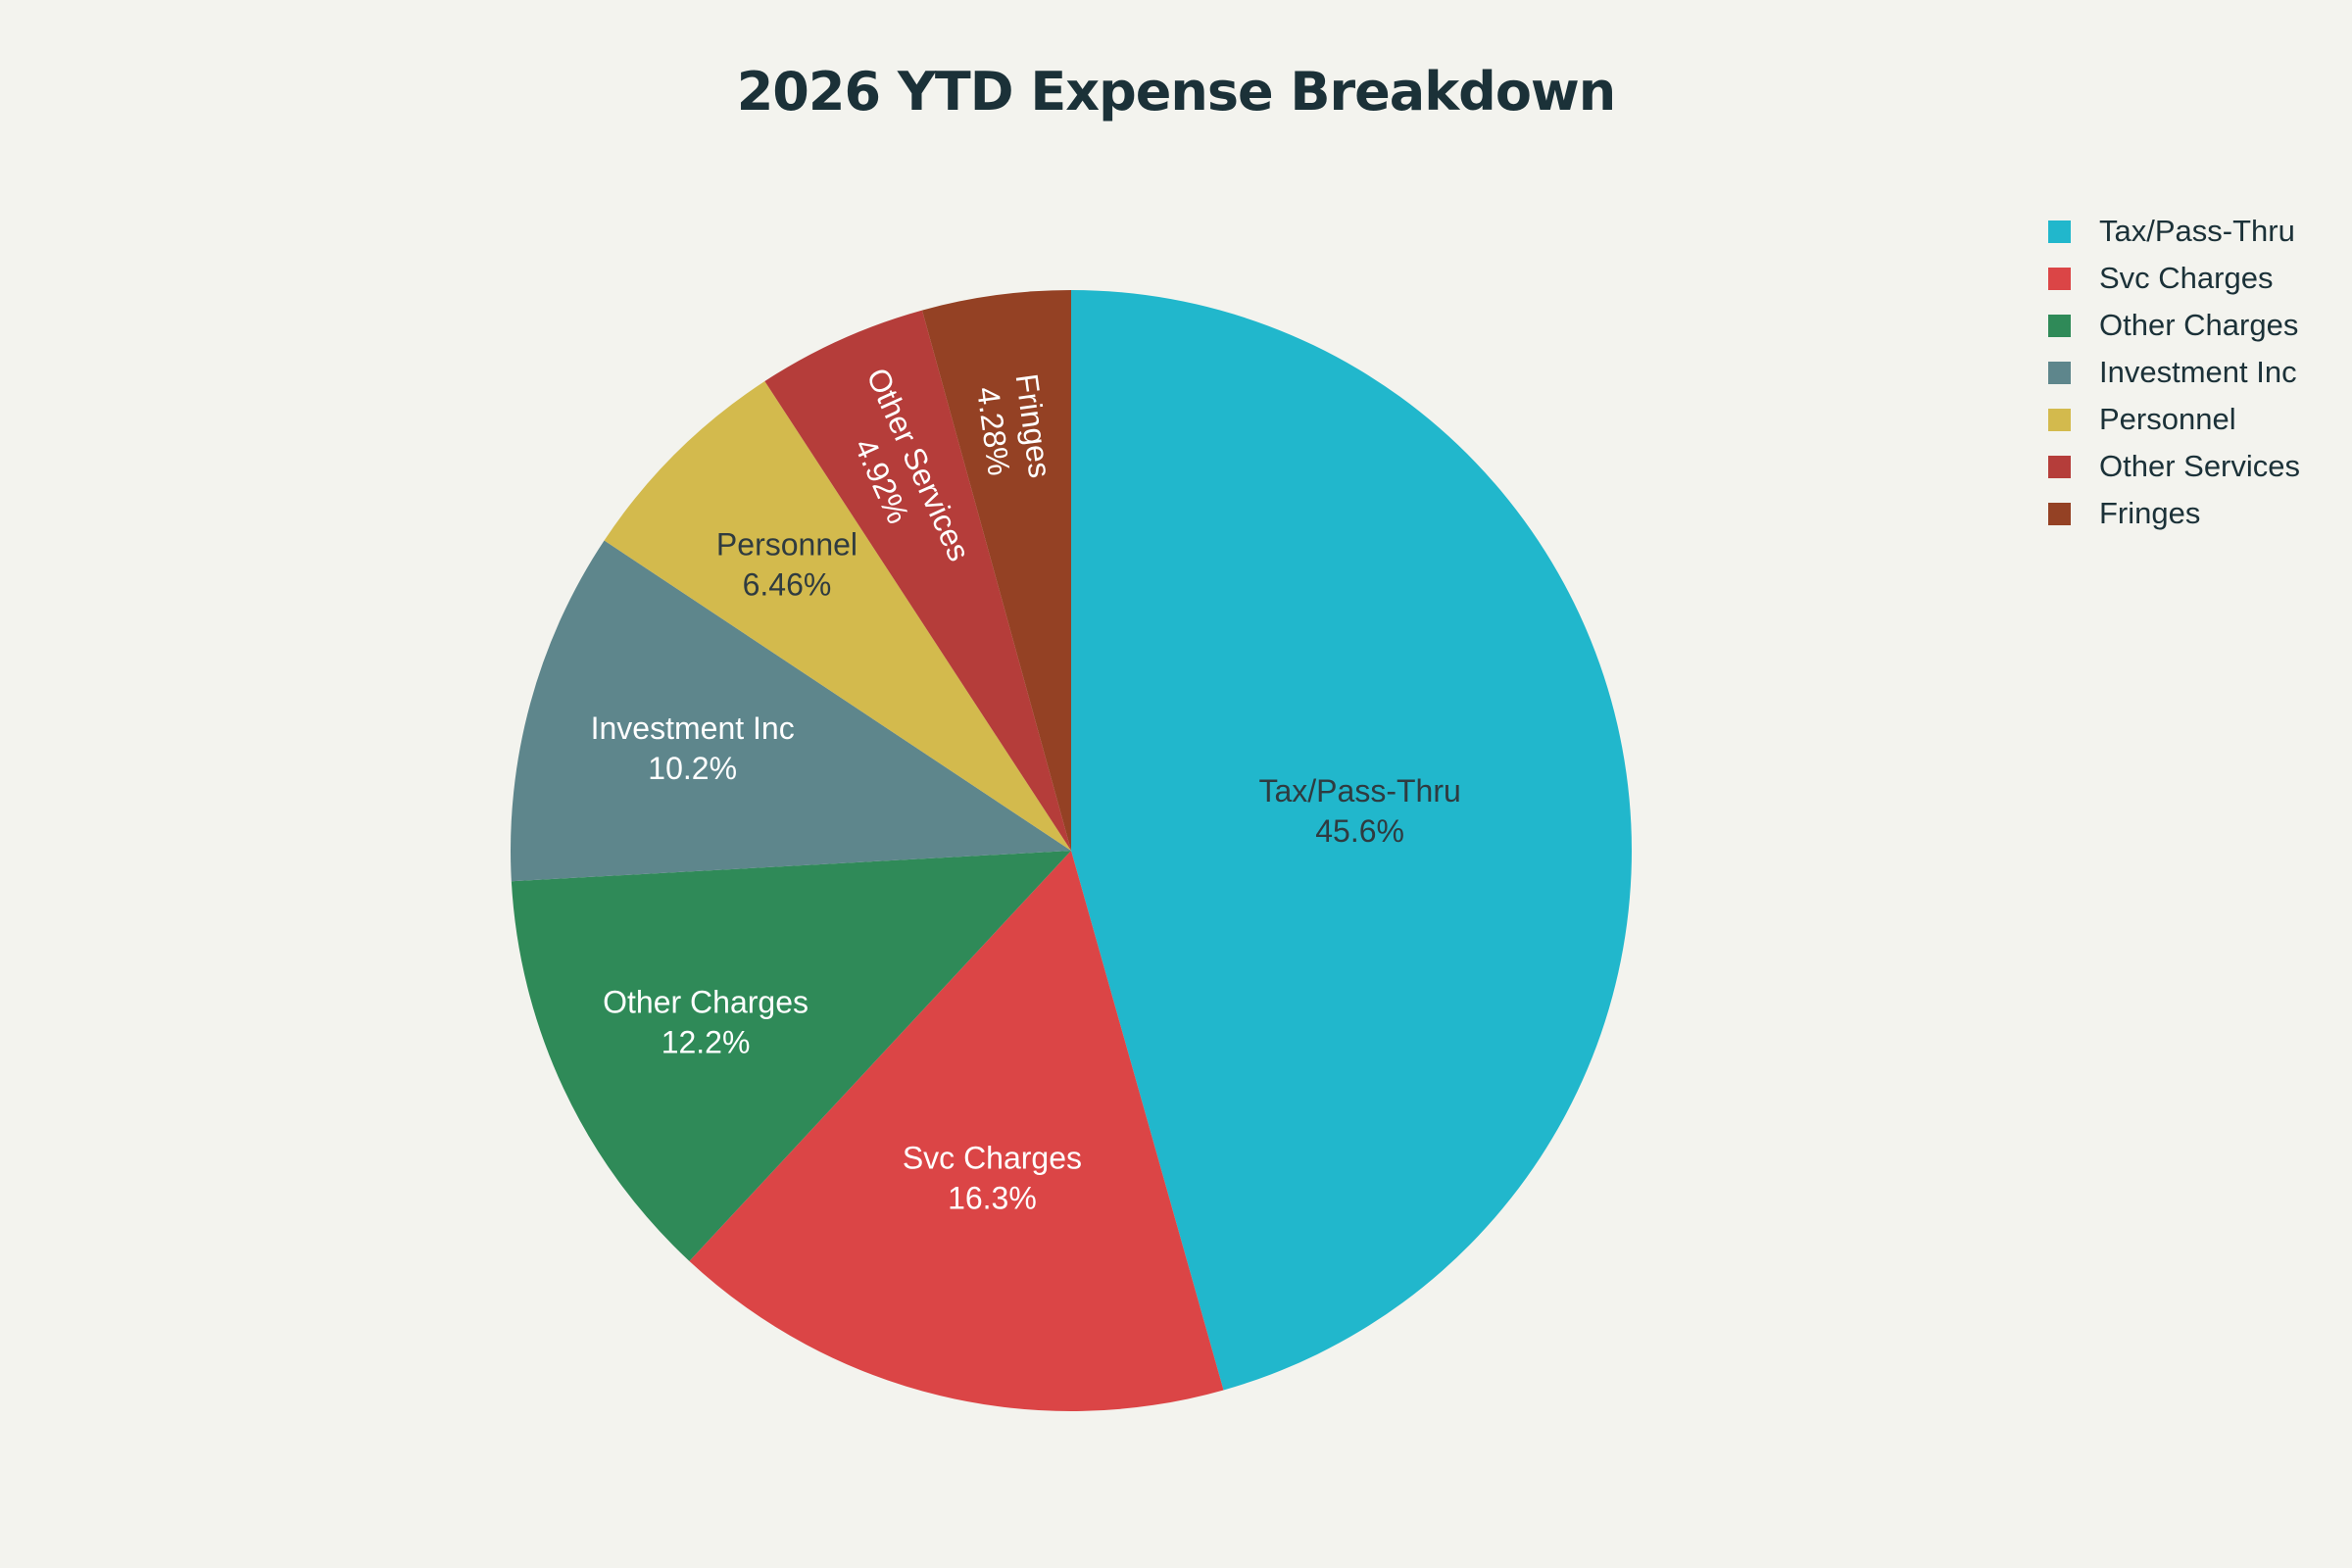 This screenshot has height=1568, width=2352. What do you see at coordinates (693, 728) in the screenshot?
I see `slice-label-name: Investment Inc` at bounding box center [693, 728].